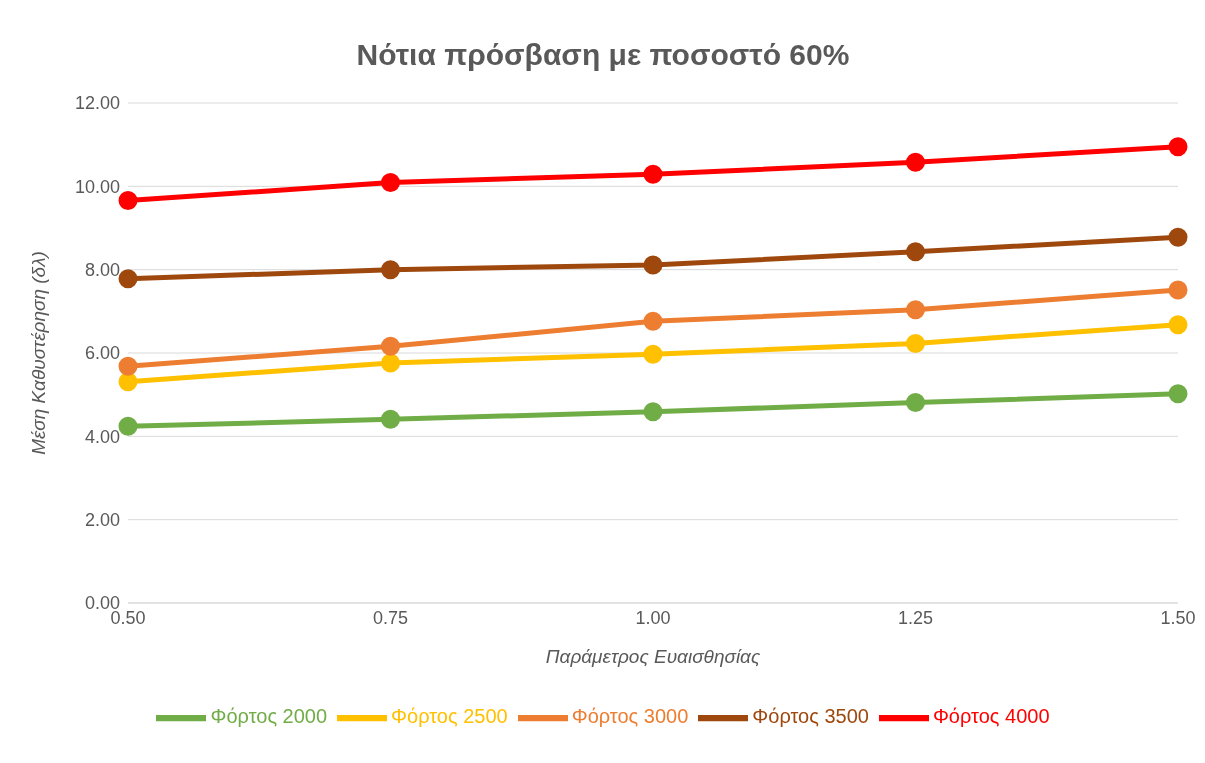 The image size is (1205, 763). I want to click on y-tick-label: 6.00, so click(102, 353).